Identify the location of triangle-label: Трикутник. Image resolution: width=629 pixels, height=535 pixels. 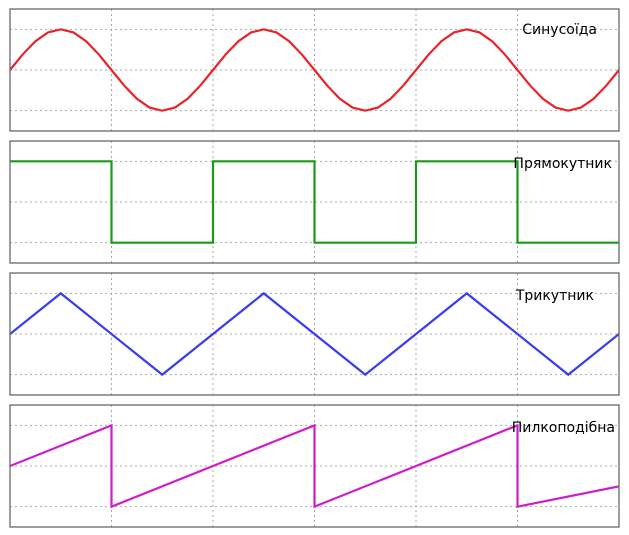
(554, 296).